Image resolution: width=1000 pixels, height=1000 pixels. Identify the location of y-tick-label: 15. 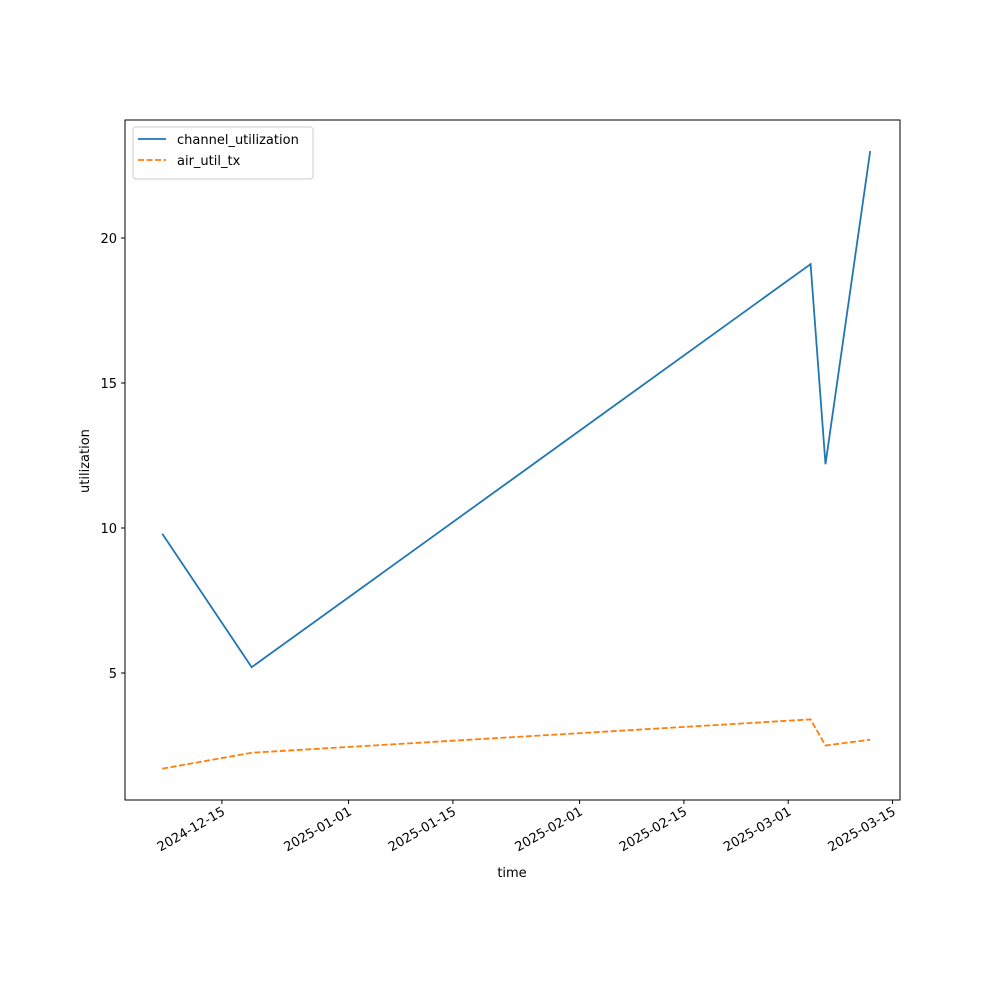
(108, 384).